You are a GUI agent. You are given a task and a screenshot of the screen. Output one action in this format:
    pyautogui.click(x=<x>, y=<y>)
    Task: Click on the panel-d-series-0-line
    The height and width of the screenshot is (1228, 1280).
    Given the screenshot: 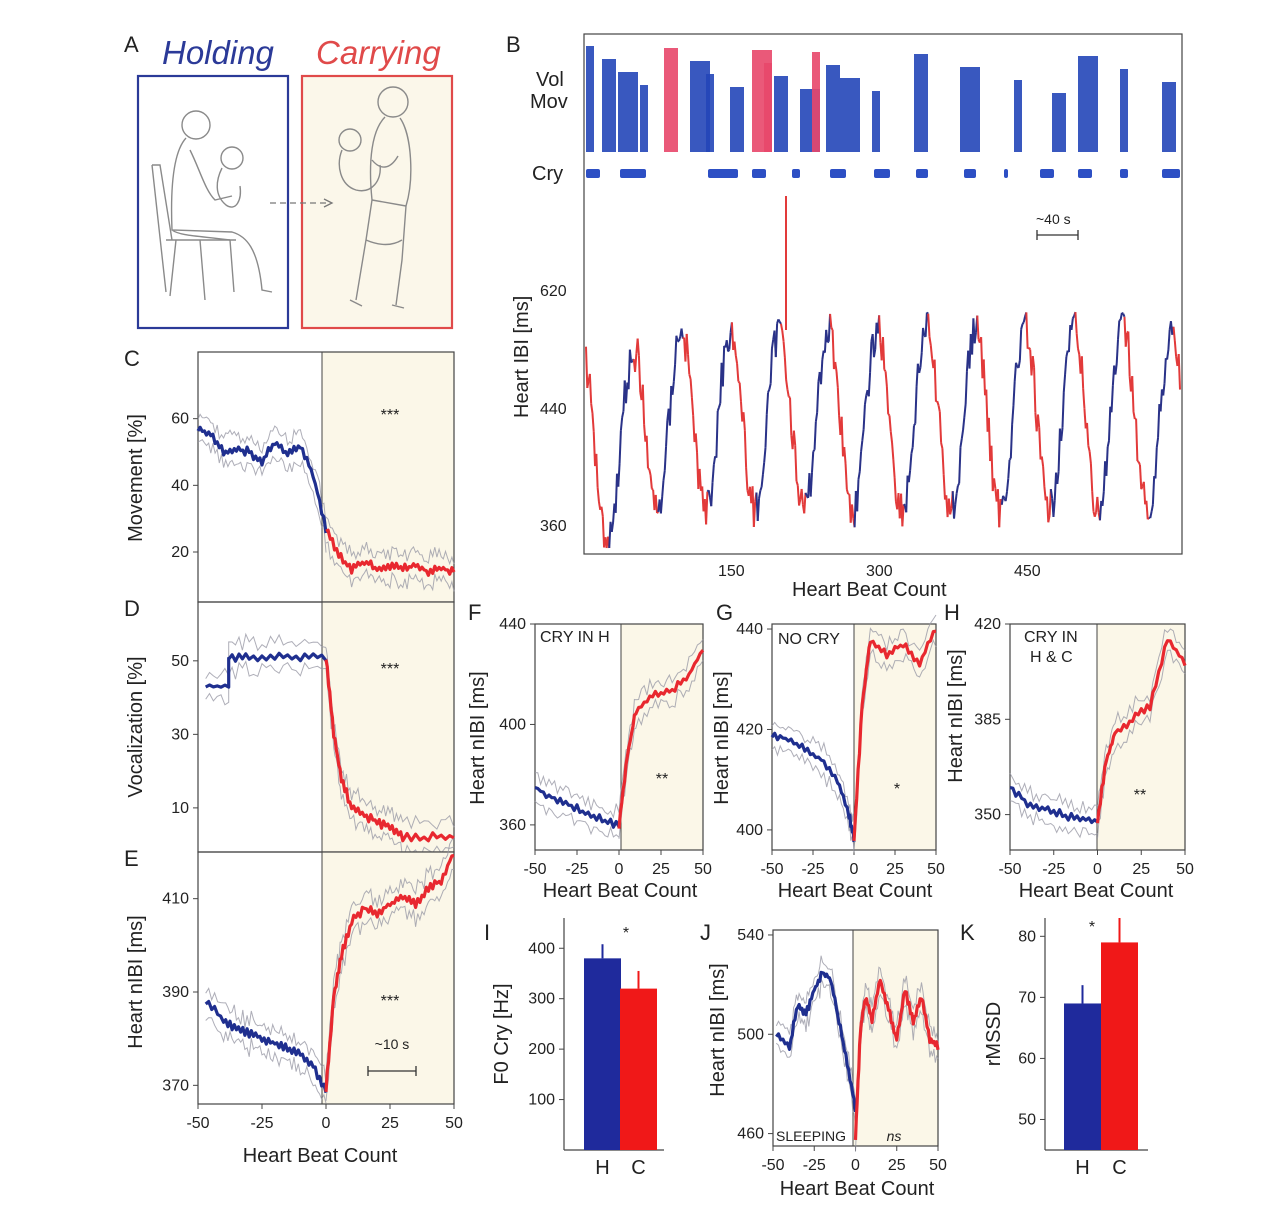 What is the action you would take?
    pyautogui.click(x=266, y=670)
    